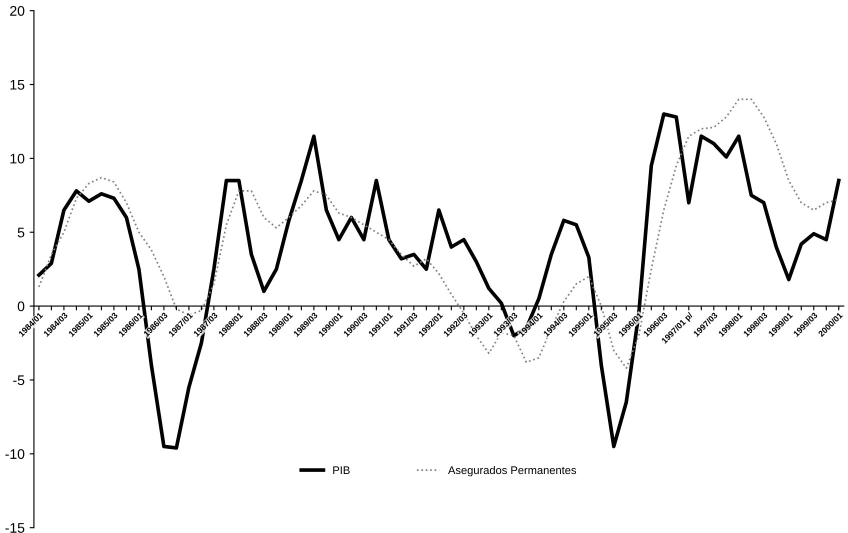 Image resolution: width=848 pixels, height=533 pixels. What do you see at coordinates (17, 85) in the screenshot?
I see `y-tick-label: 15` at bounding box center [17, 85].